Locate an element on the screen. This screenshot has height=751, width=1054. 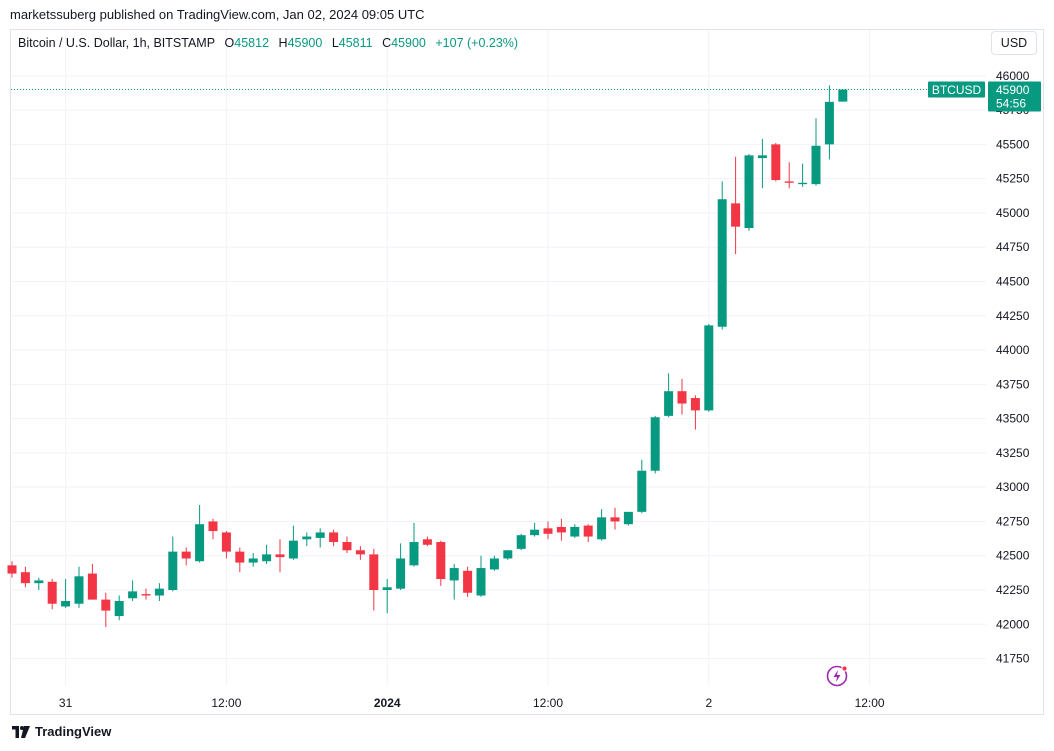
high-value: 45900 is located at coordinates (305, 43).